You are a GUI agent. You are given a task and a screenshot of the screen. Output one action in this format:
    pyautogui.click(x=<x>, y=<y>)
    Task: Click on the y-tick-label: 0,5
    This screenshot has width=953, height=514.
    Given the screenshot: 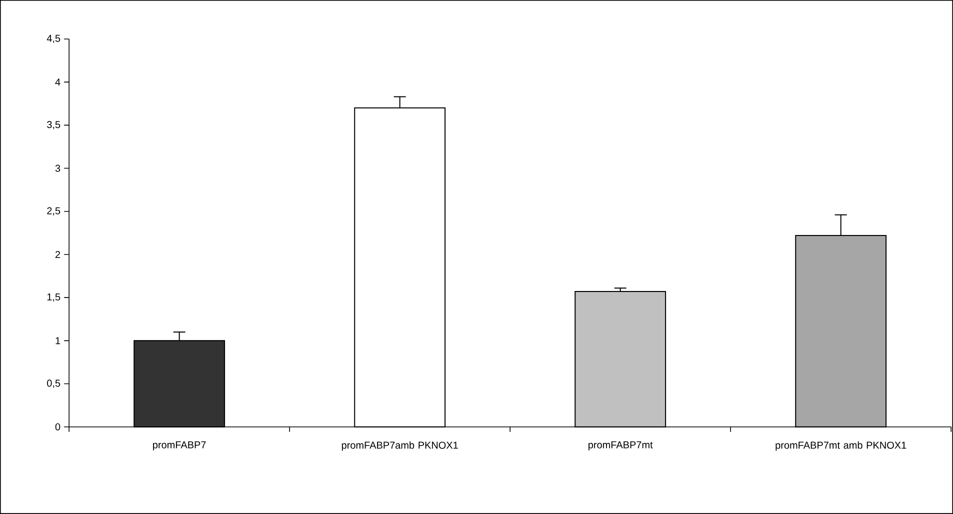 What is the action you would take?
    pyautogui.click(x=53, y=384)
    